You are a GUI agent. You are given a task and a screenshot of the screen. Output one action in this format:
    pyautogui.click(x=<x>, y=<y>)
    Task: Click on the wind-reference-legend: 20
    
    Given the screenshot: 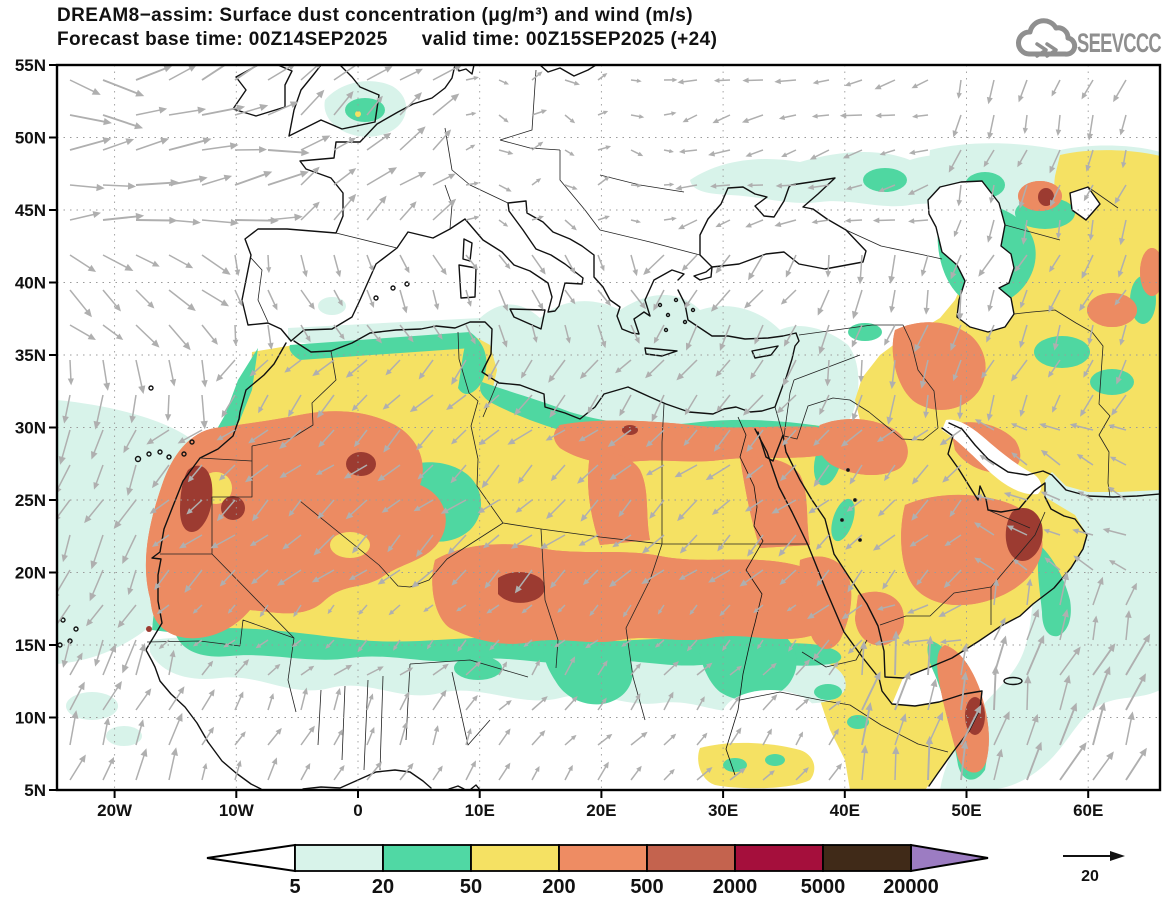 What is the action you would take?
    pyautogui.click(x=1094, y=868)
    